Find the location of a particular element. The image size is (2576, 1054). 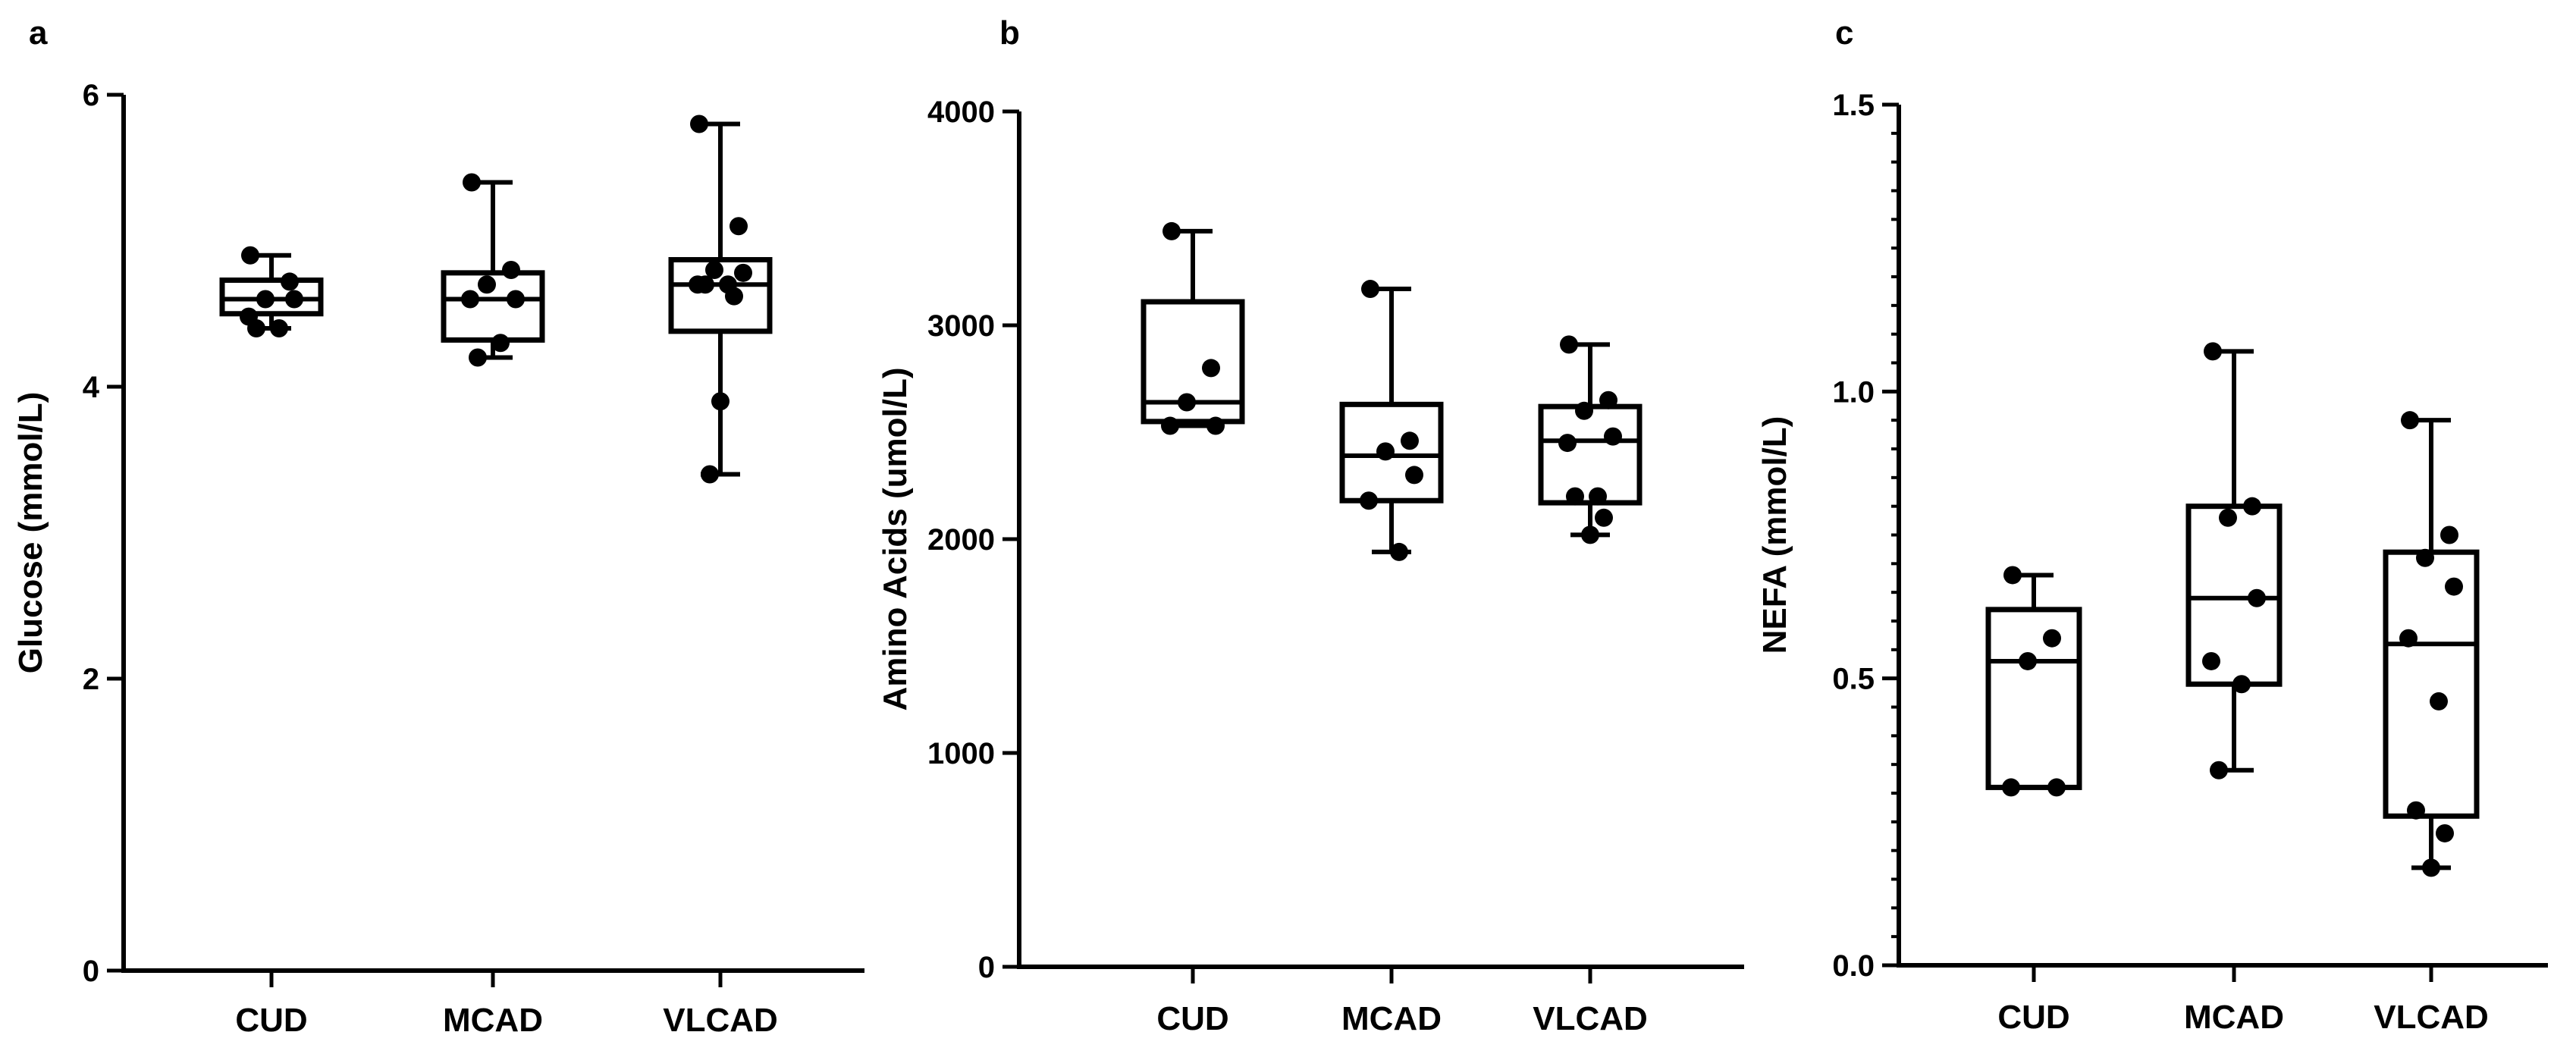

y-tick-label: 0.0 is located at coordinates (1853, 966).